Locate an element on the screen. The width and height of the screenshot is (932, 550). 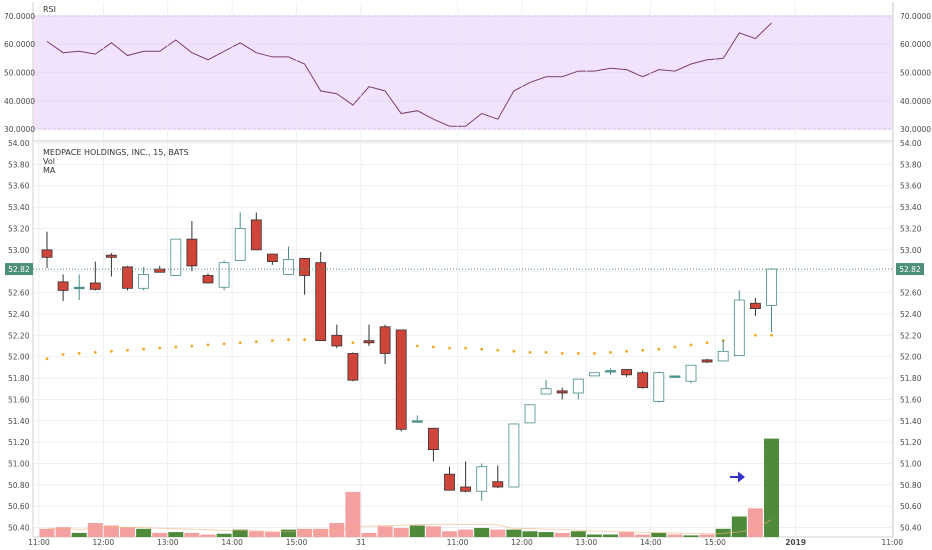
price-tick-left: 51.40 is located at coordinates (19, 421).